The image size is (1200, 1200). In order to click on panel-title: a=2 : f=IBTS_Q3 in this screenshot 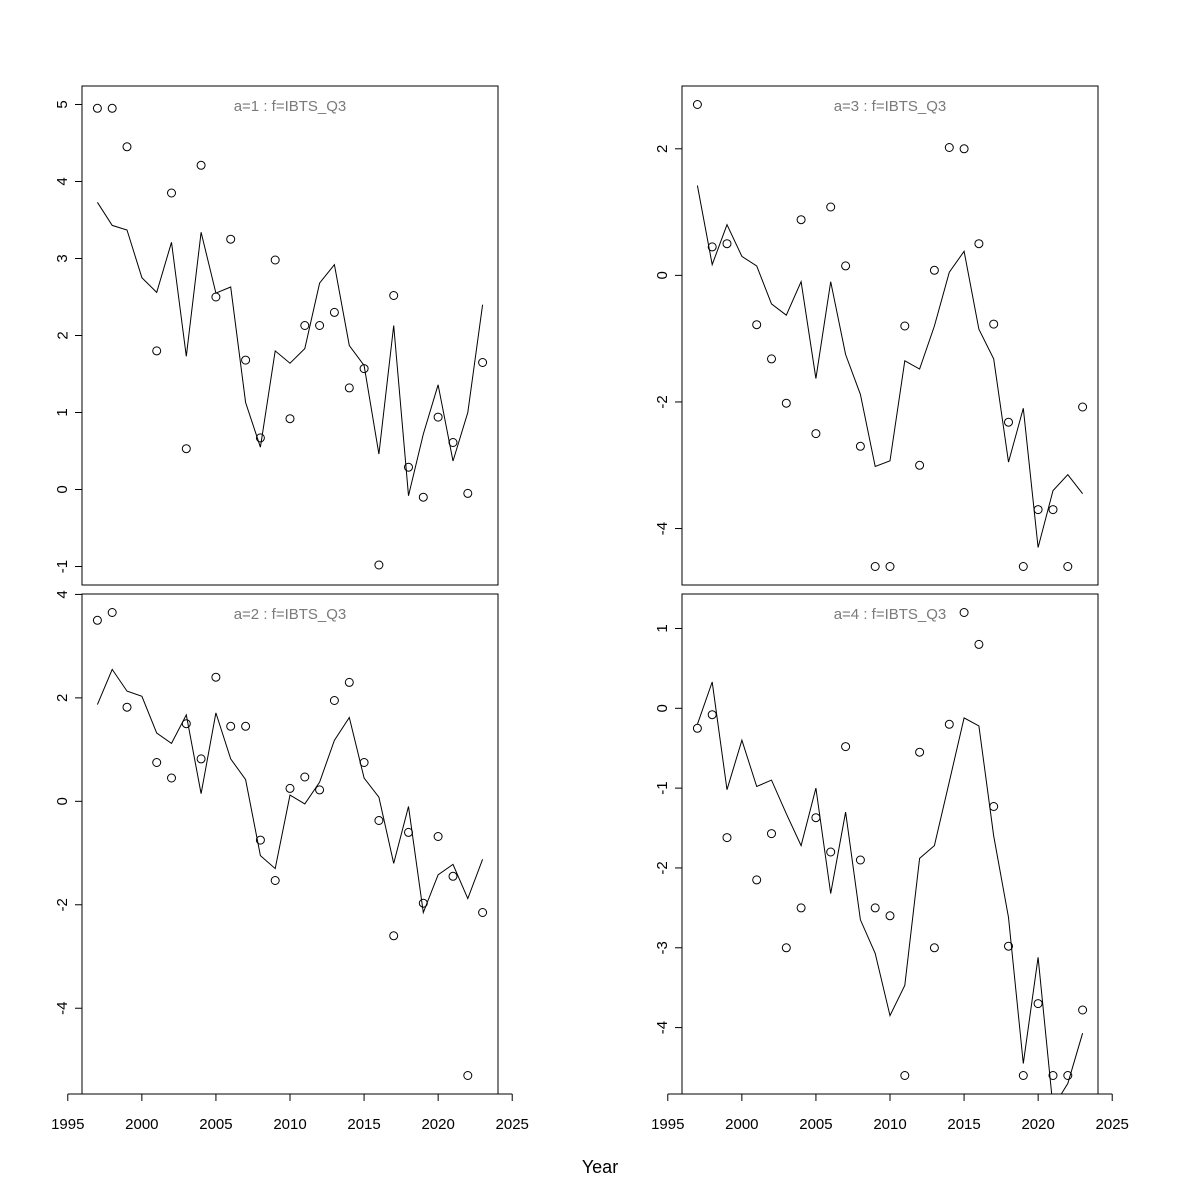, I will do `click(290, 614)`.